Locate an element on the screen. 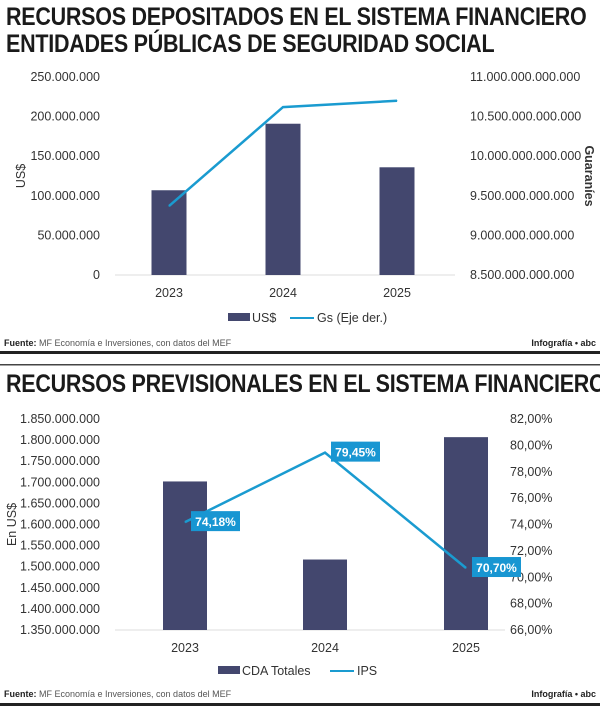 This screenshot has width=600, height=706. y-tick-label: 1.650.000.000 is located at coordinates (60, 503).